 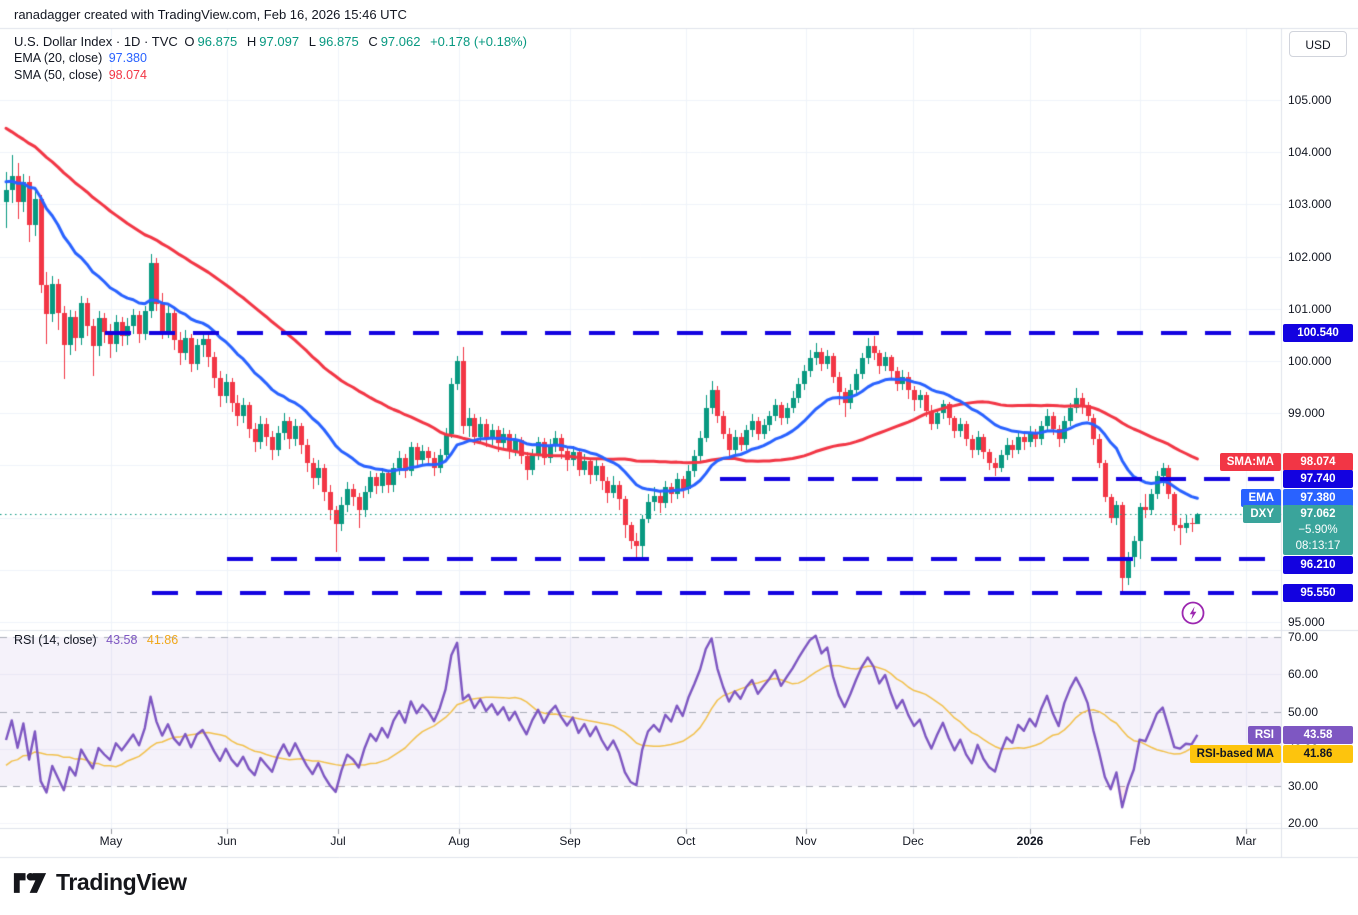 I want to click on price-axis-tick-104.000: 104.000, so click(x=1310, y=152).